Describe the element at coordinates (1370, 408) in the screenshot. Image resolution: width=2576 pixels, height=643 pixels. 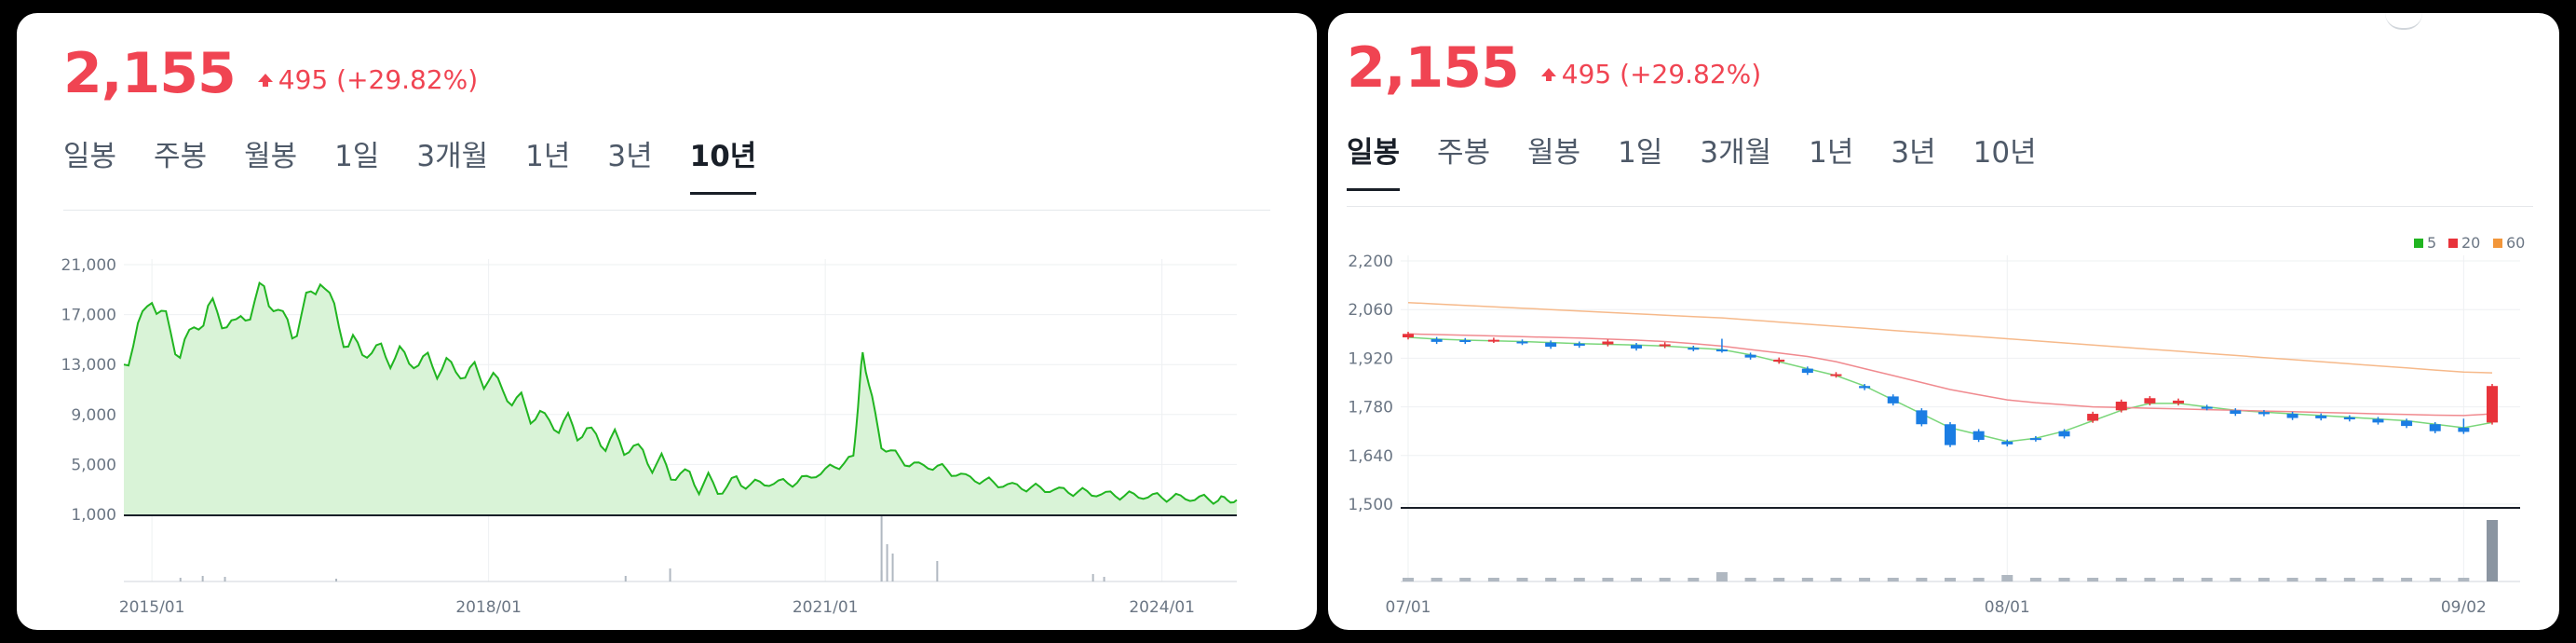
I see `y-tick-label: 1,780` at that location.